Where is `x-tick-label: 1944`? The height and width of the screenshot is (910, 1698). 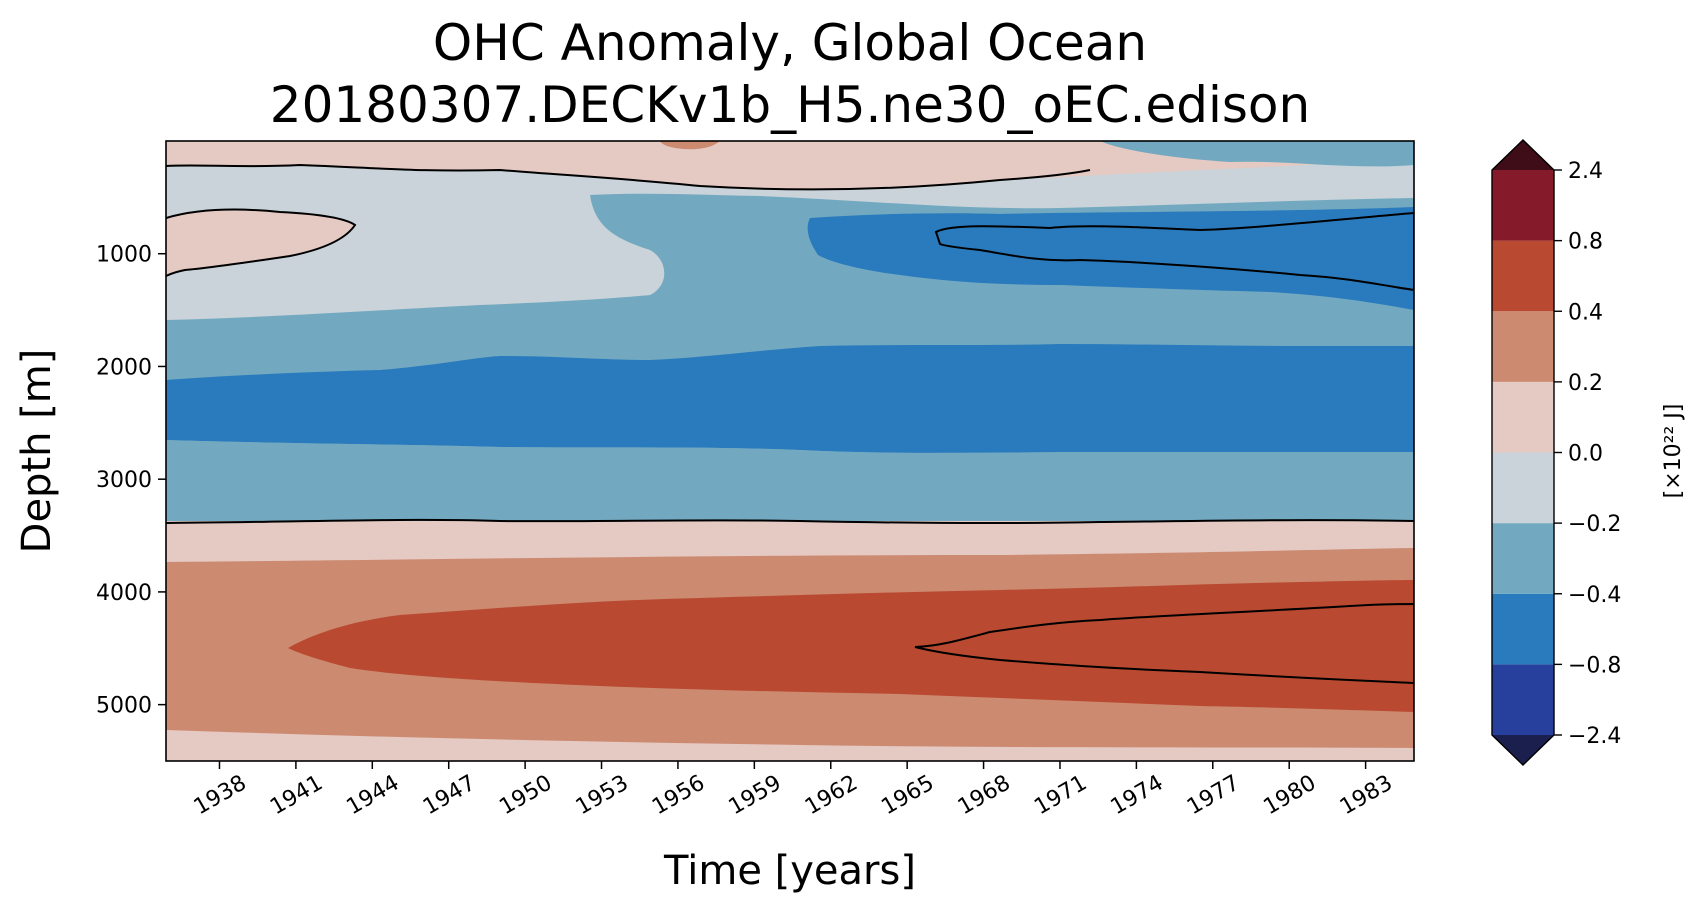
x-tick-label: 1944 is located at coordinates (373, 796).